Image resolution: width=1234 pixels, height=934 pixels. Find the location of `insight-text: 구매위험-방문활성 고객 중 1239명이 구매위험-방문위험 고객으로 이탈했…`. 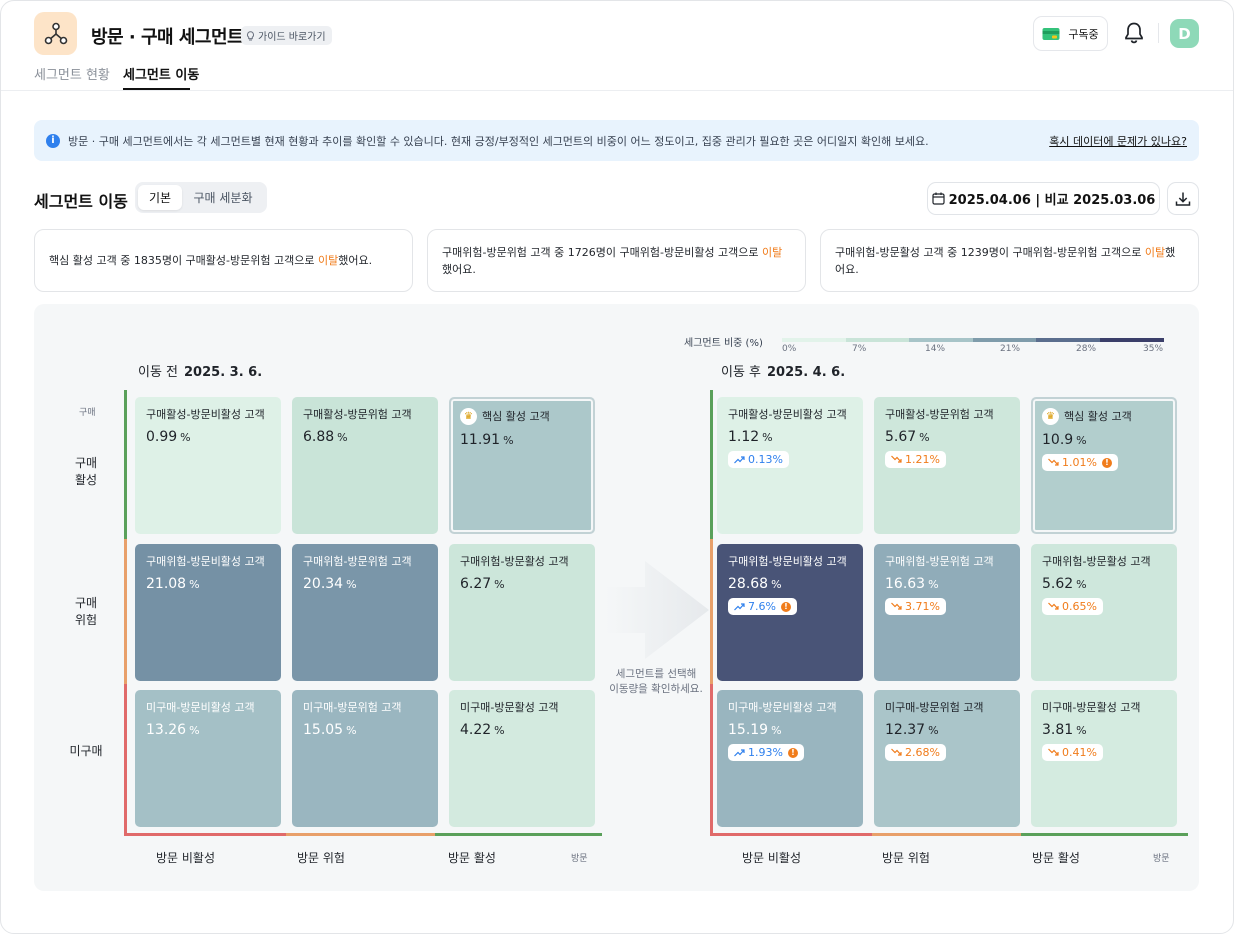

insight-text: 구매위험-방문활성 고객 중 1239명이 구매위험-방문위험 고객으로 이탈했… is located at coordinates (1005, 260).